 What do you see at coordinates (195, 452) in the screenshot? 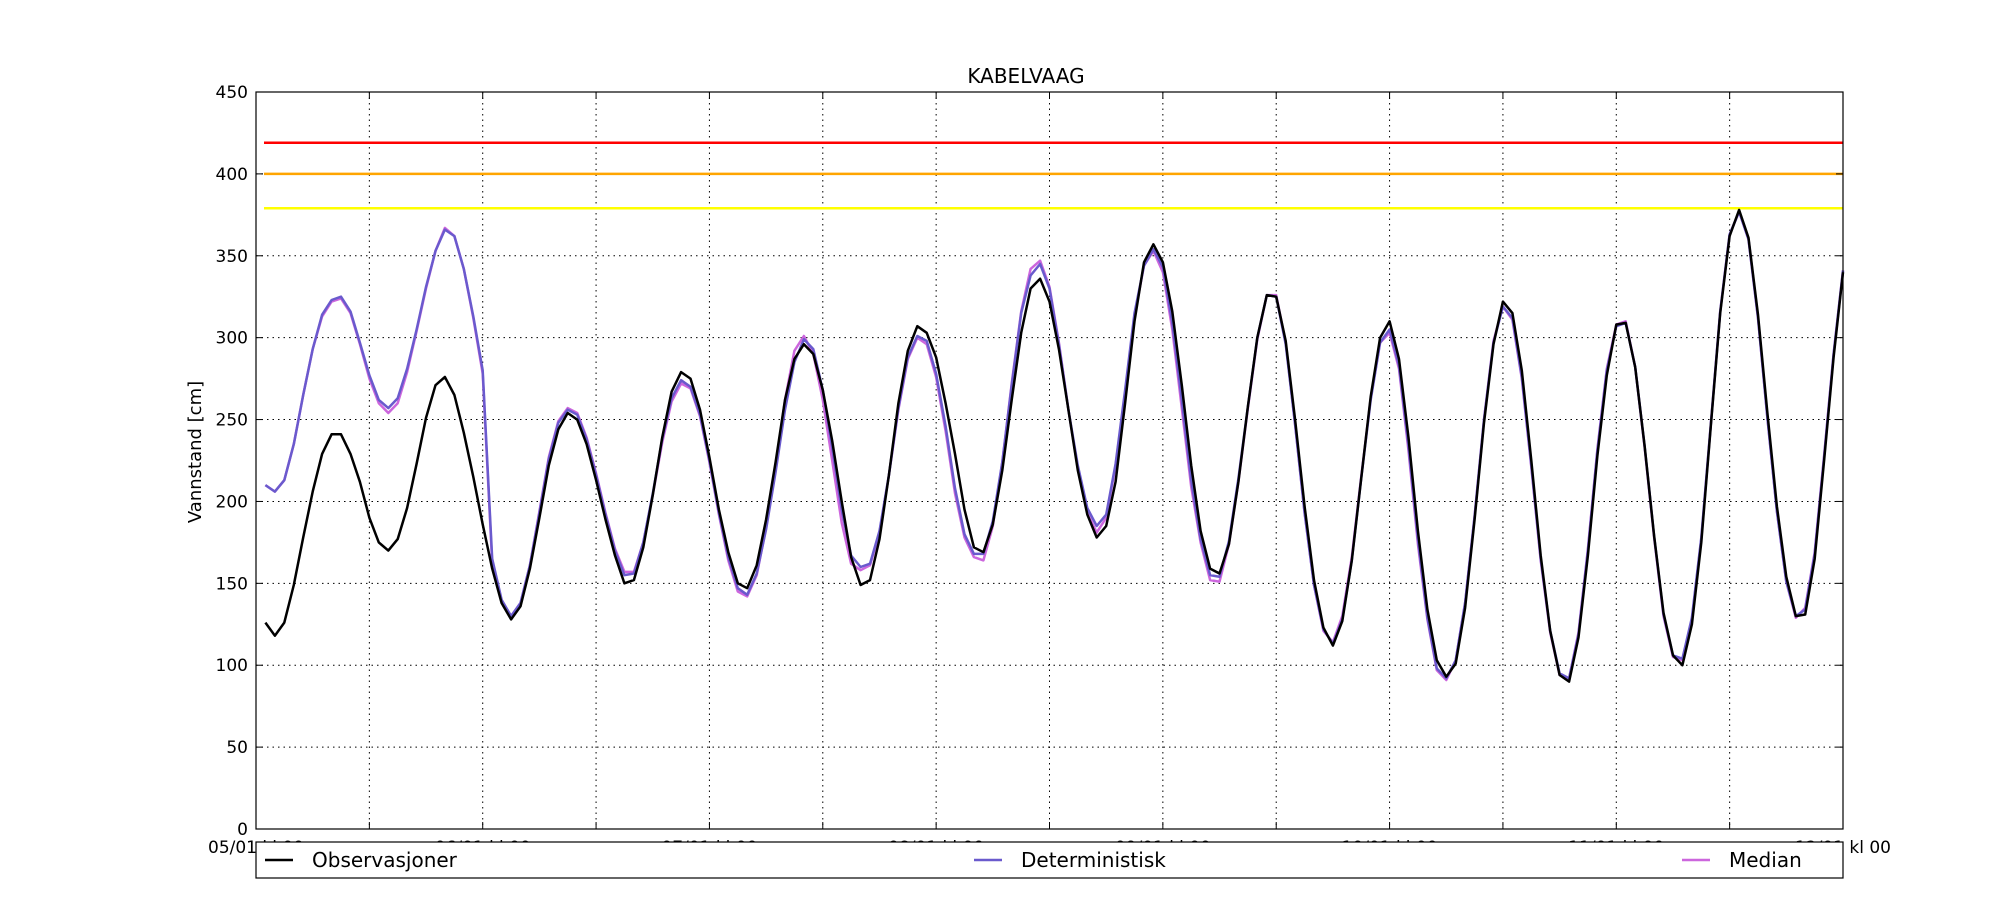
I see `y-axis-label: Vannstand [cm]` at bounding box center [195, 452].